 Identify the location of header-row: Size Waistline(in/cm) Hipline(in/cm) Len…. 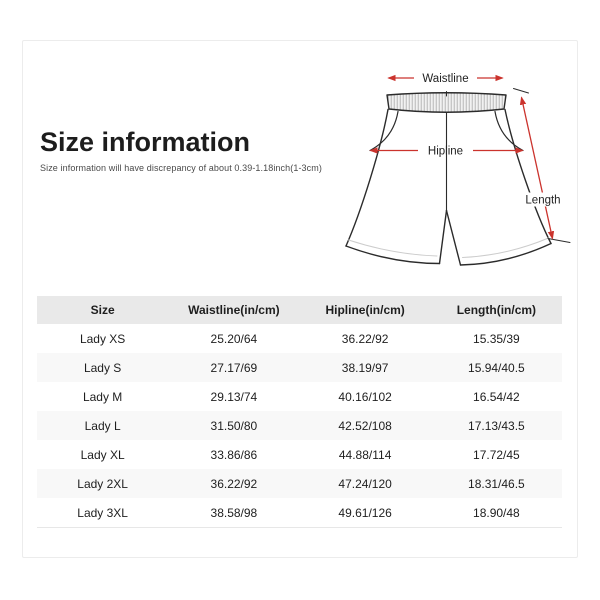
(299, 310).